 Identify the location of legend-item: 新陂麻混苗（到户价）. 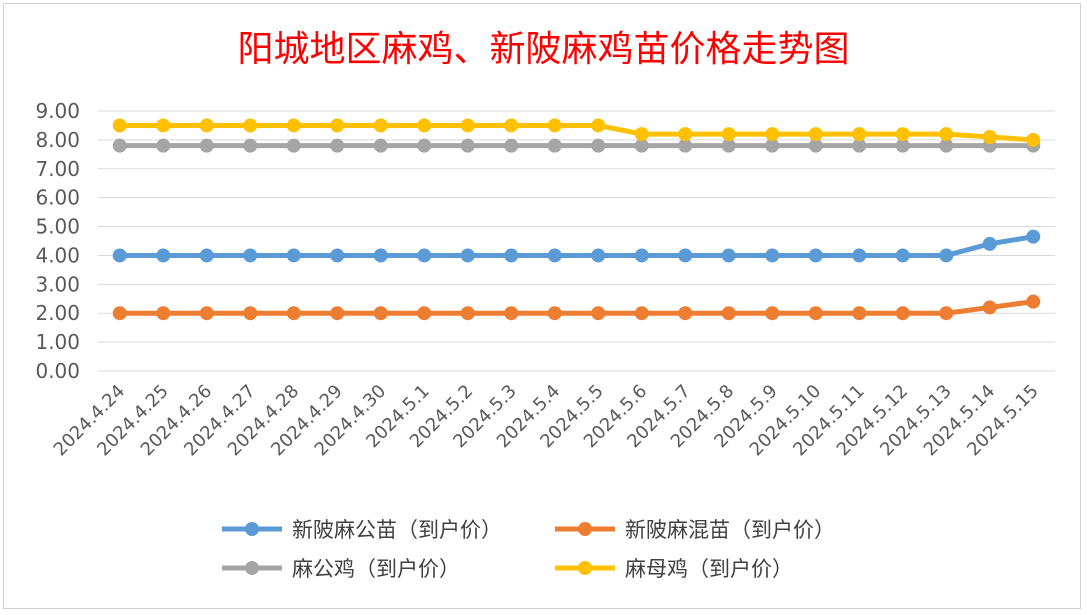
(695, 530).